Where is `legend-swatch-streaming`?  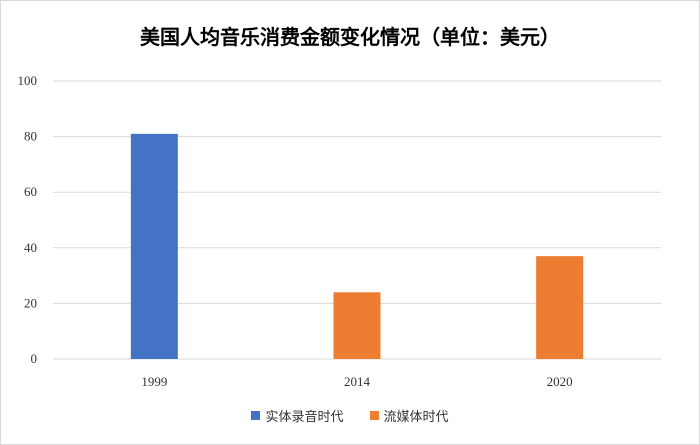
legend-swatch-streaming is located at coordinates (374, 415).